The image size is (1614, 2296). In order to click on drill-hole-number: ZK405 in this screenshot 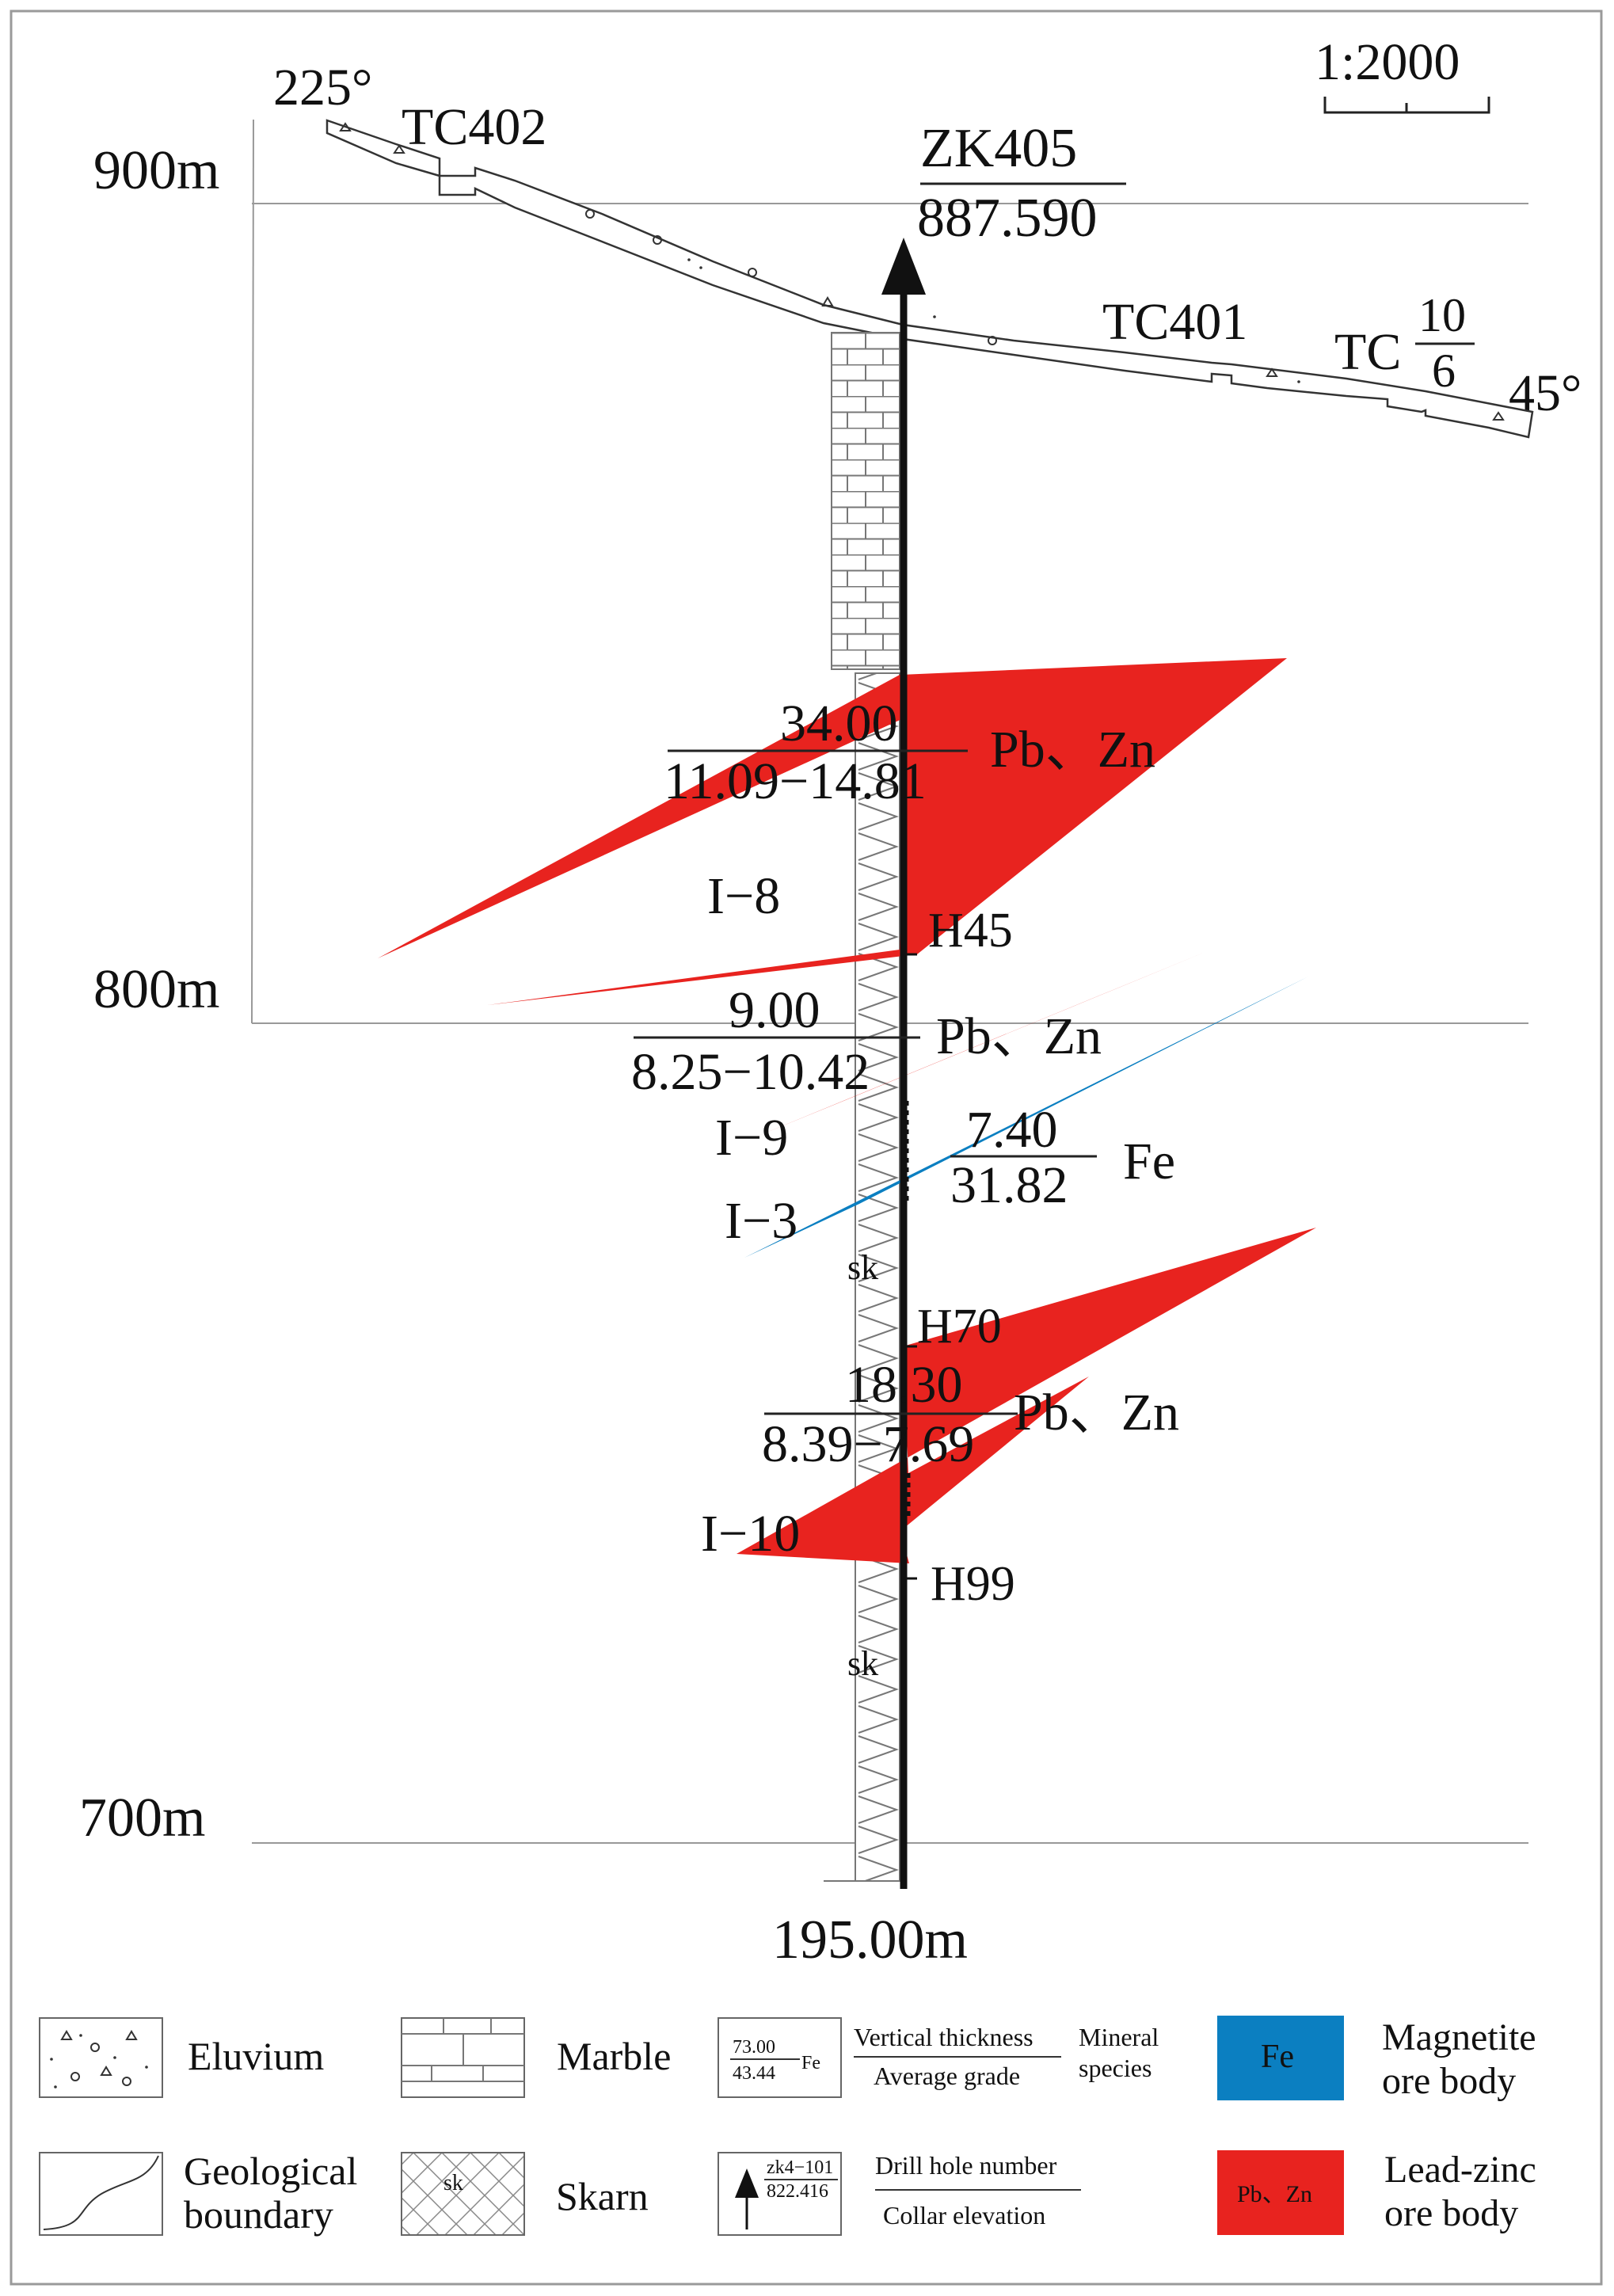, I will do `click(998, 148)`.